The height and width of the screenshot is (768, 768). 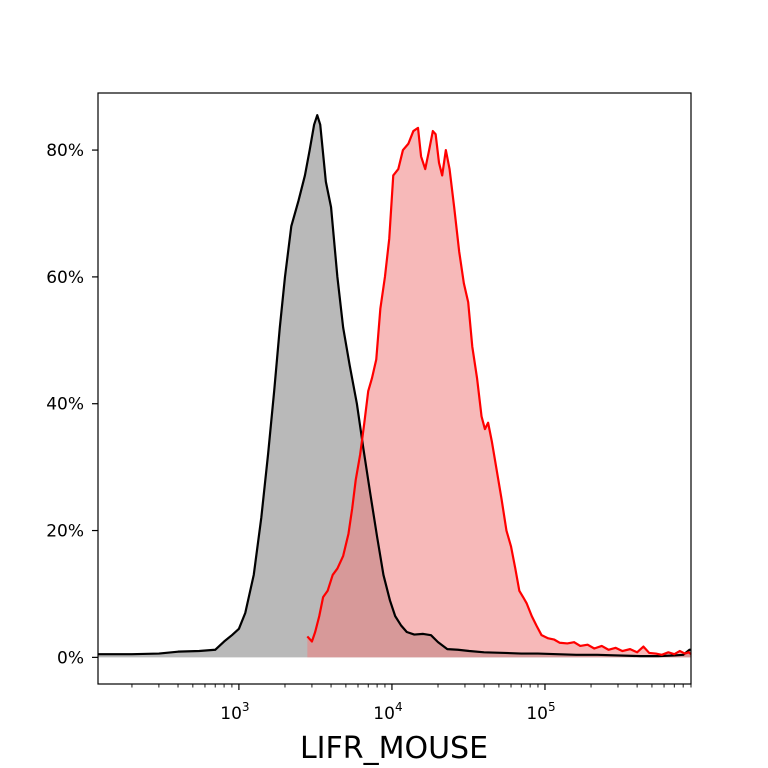 What do you see at coordinates (234, 712) in the screenshot?
I see `x-tick-label: 10³` at bounding box center [234, 712].